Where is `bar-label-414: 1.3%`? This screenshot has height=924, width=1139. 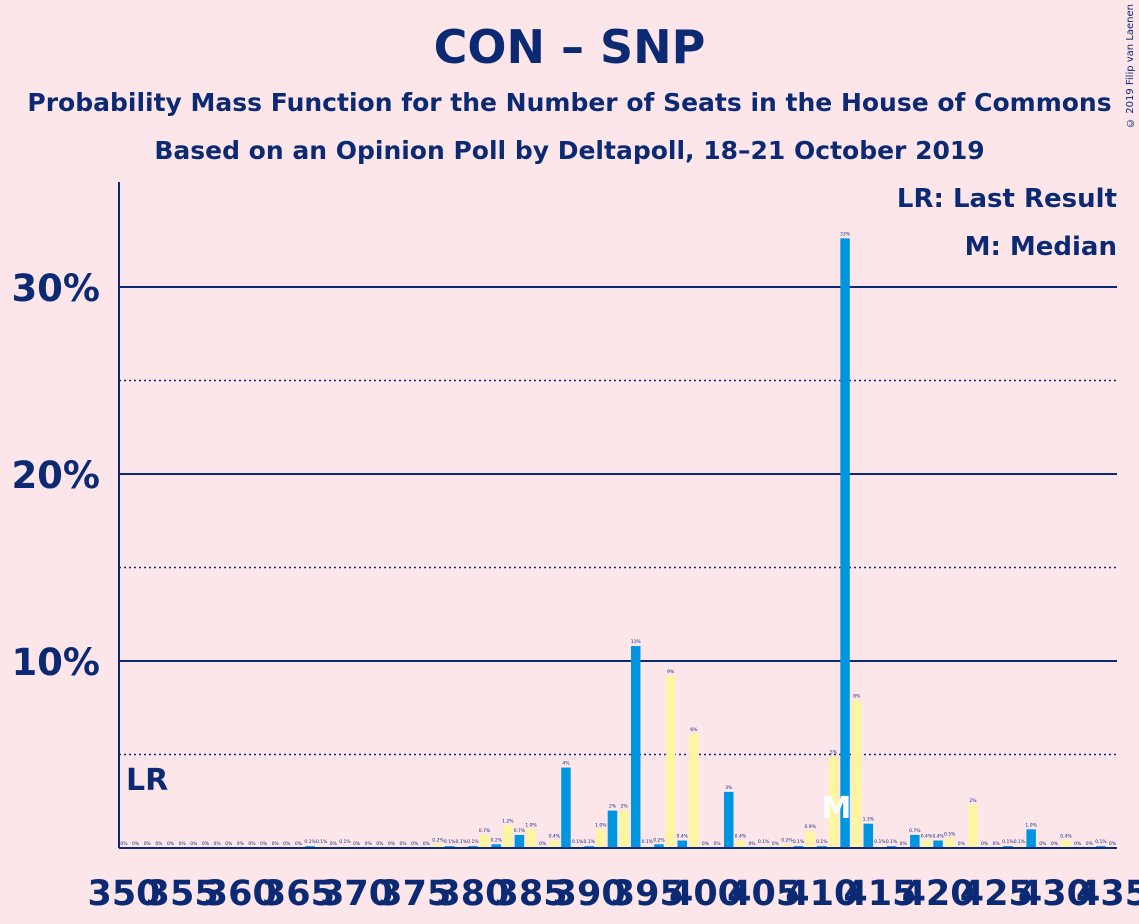 bar-label-414: 1.3% is located at coordinates (869, 820).